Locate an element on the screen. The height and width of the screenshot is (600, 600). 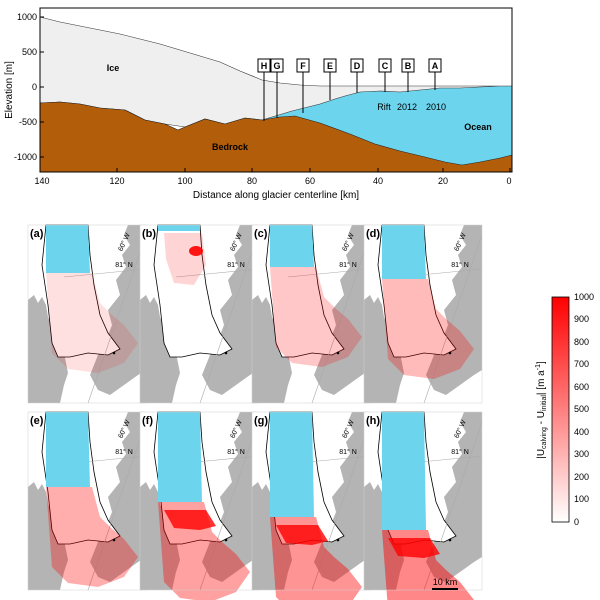
x-tick-label: 140 is located at coordinates (41, 181).